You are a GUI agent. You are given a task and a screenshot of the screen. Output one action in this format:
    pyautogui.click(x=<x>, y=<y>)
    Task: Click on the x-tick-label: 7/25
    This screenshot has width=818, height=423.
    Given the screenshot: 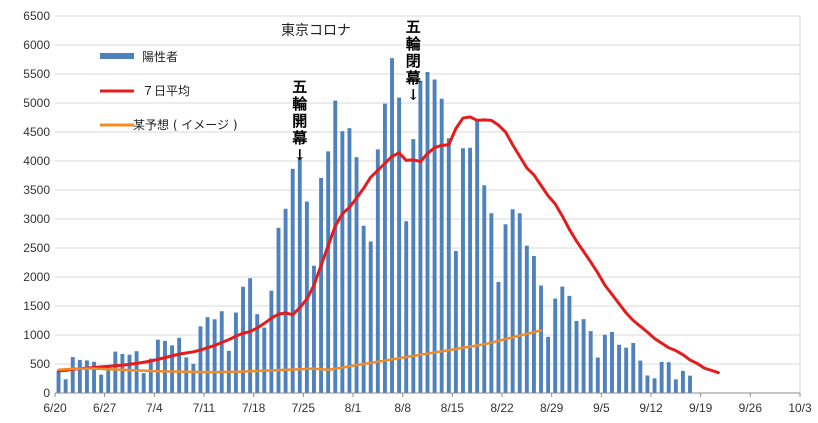 What is the action you would take?
    pyautogui.click(x=304, y=408)
    